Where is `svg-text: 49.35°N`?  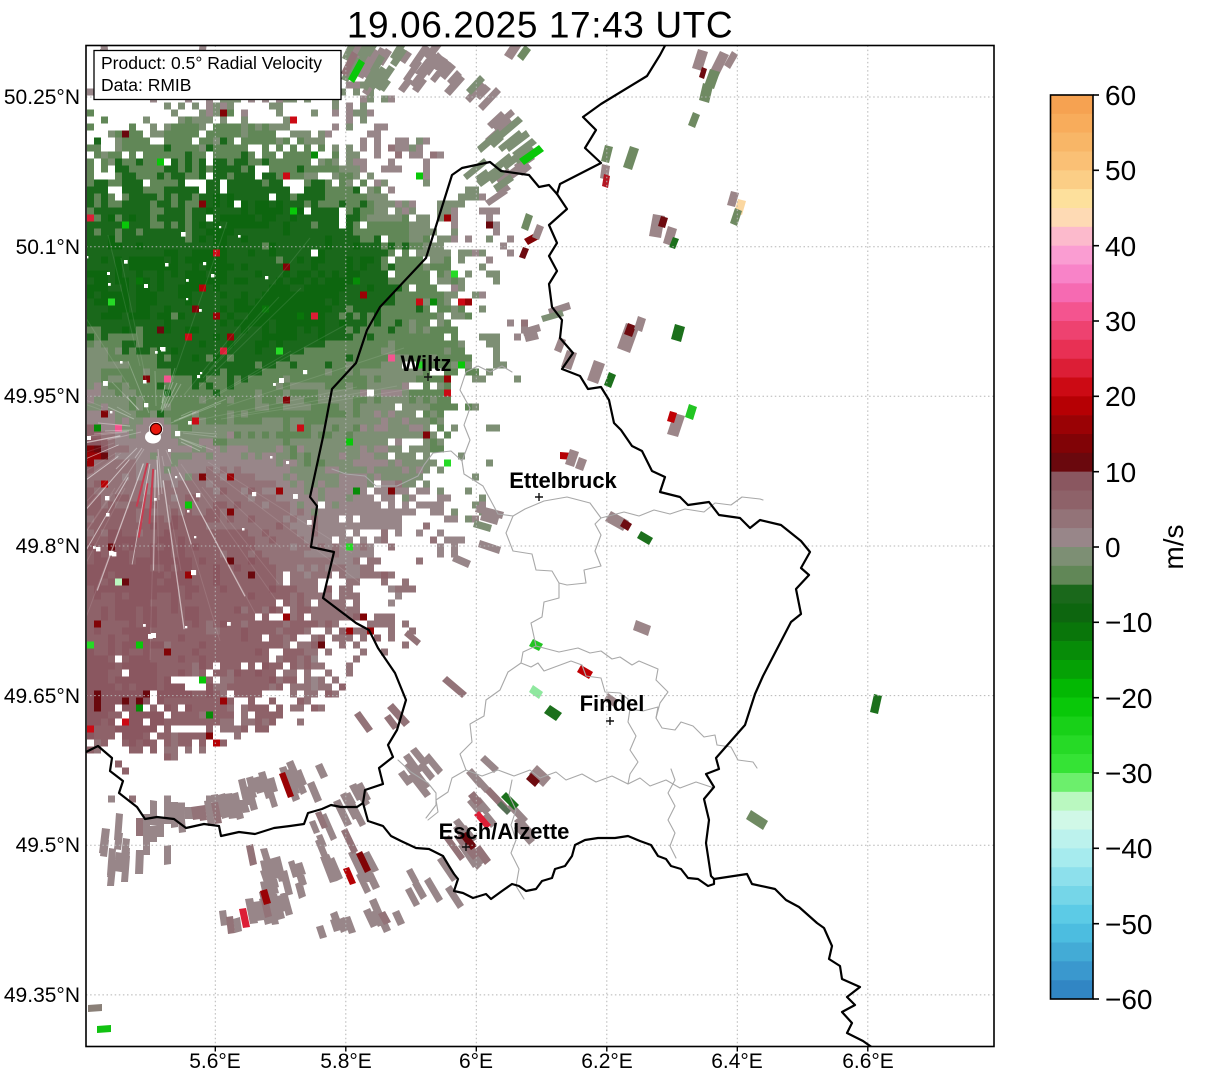
svg-text: 49.35°N is located at coordinates (42, 995).